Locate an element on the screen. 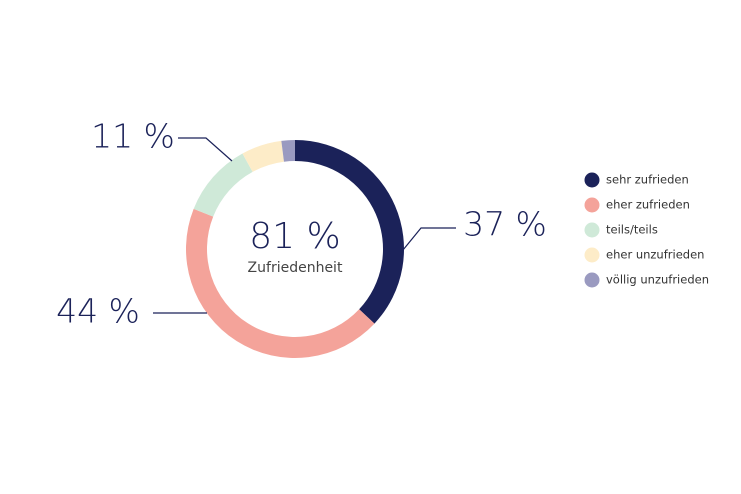 The width and height of the screenshot is (741, 494). center-value: 81 % is located at coordinates (294, 236).